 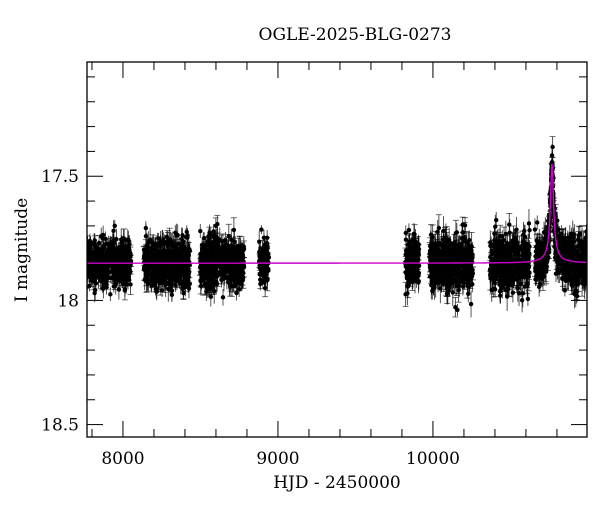 I want to click on y-tick-label: 17.5, so click(x=60, y=177).